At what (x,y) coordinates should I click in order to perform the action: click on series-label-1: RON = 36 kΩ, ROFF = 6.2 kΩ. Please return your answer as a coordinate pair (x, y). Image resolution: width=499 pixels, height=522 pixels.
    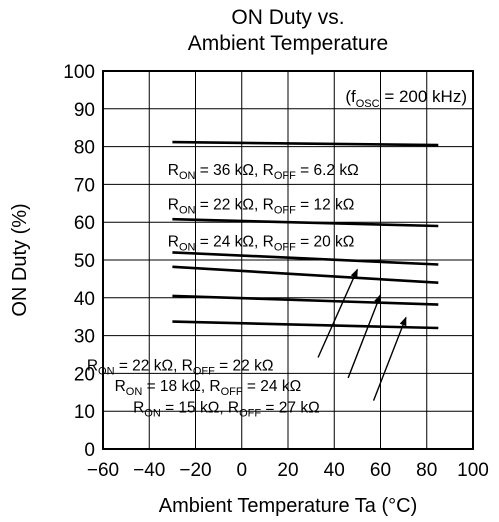
    Looking at the image, I should click on (263, 172).